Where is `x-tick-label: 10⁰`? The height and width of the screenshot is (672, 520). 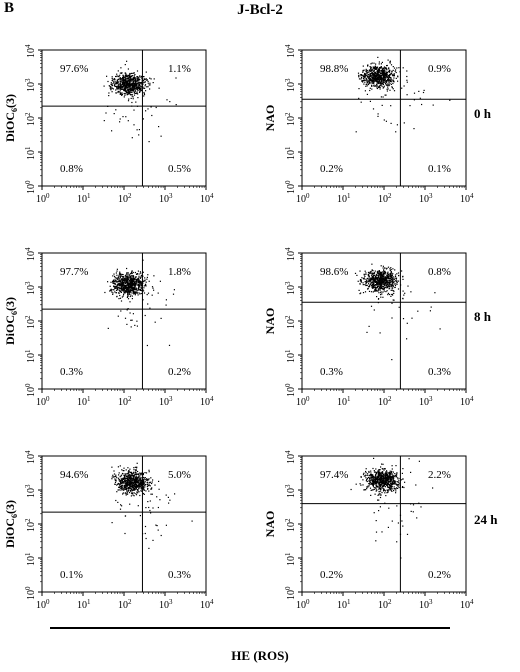
x-tick-label: 10⁰ is located at coordinates (43, 401).